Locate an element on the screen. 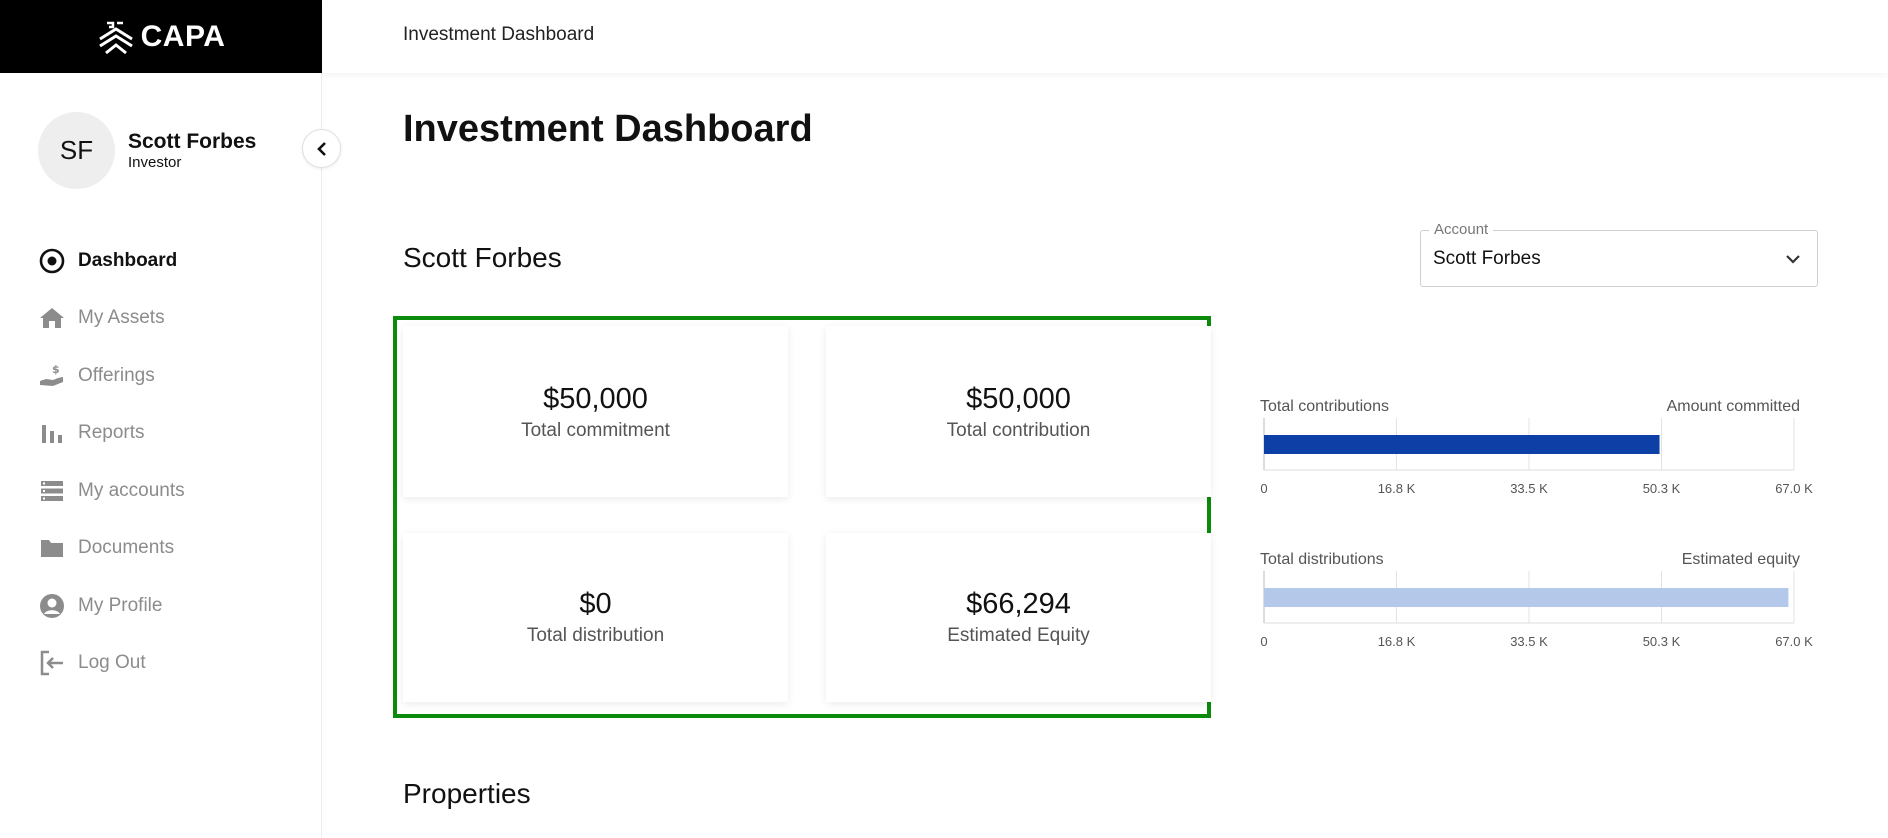 The height and width of the screenshot is (838, 1888). user-block: SF Scott Forbes Investor is located at coordinates (147, 150).